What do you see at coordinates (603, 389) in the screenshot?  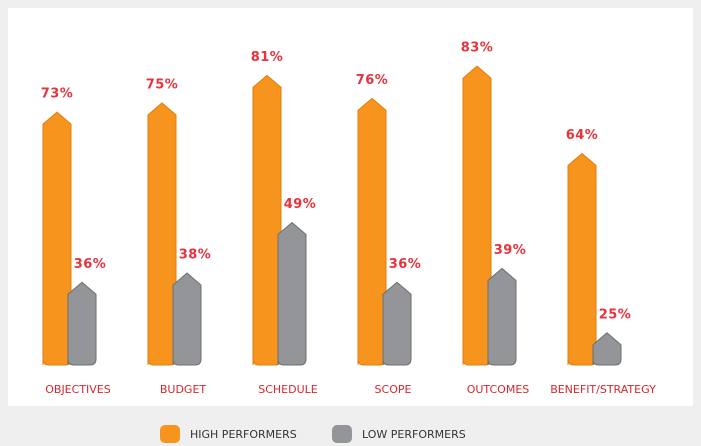 I see `x-tick-label: BENEFIT/STRATEGY` at bounding box center [603, 389].